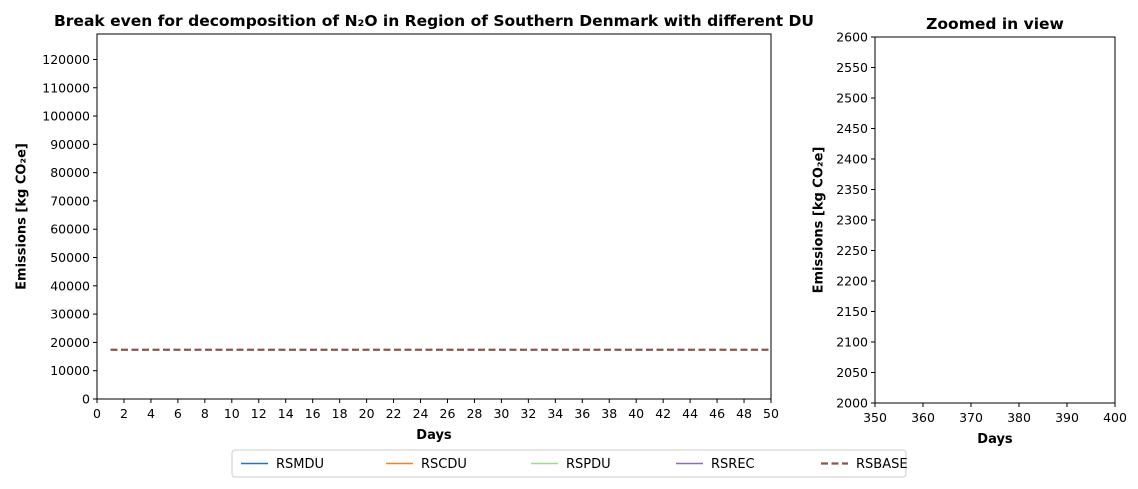  What do you see at coordinates (259, 413) in the screenshot?
I see `x-tick-label: 12` at bounding box center [259, 413].